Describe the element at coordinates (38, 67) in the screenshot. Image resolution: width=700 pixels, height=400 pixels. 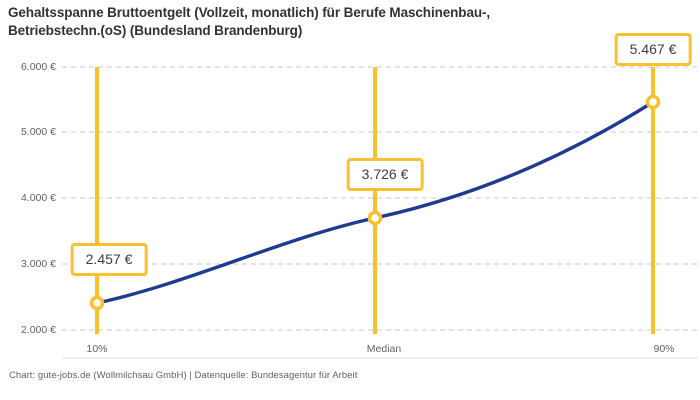
I see `y-tick-label-6000: 6.000 €` at that location.